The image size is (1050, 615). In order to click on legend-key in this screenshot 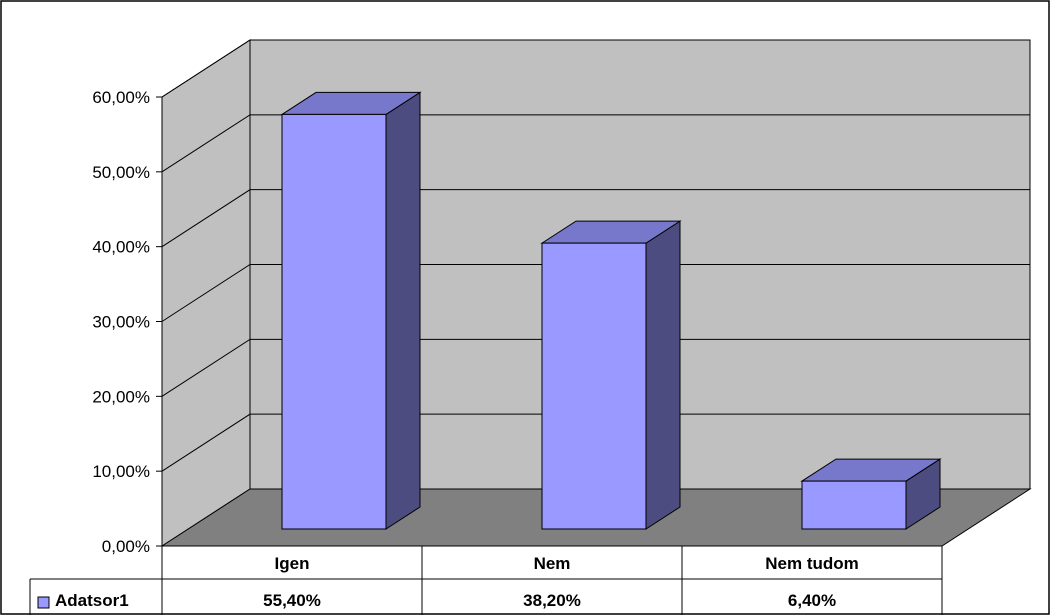, I will do `click(43, 602)`.